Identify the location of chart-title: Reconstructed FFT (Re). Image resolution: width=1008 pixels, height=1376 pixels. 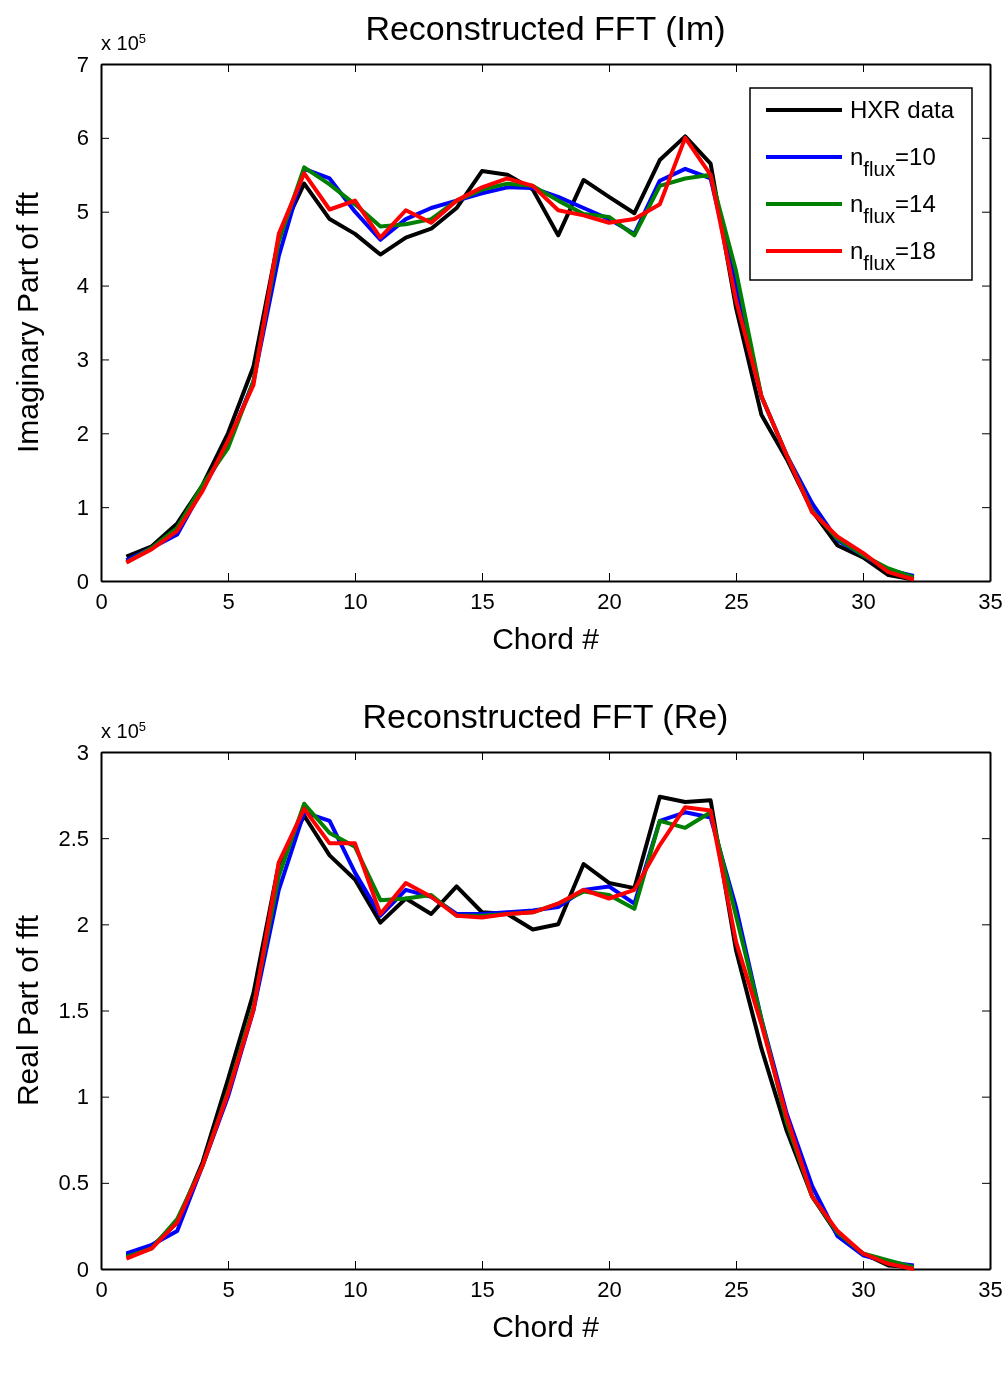
(545, 716).